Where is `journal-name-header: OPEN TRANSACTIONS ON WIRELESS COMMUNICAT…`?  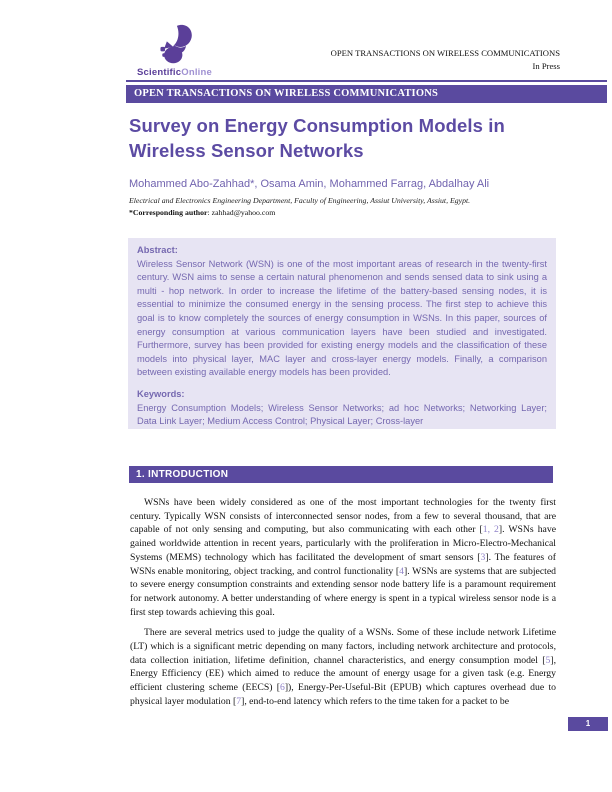 journal-name-header: OPEN TRANSACTIONS ON WIRELESS COMMUNICAT… is located at coordinates (445, 53).